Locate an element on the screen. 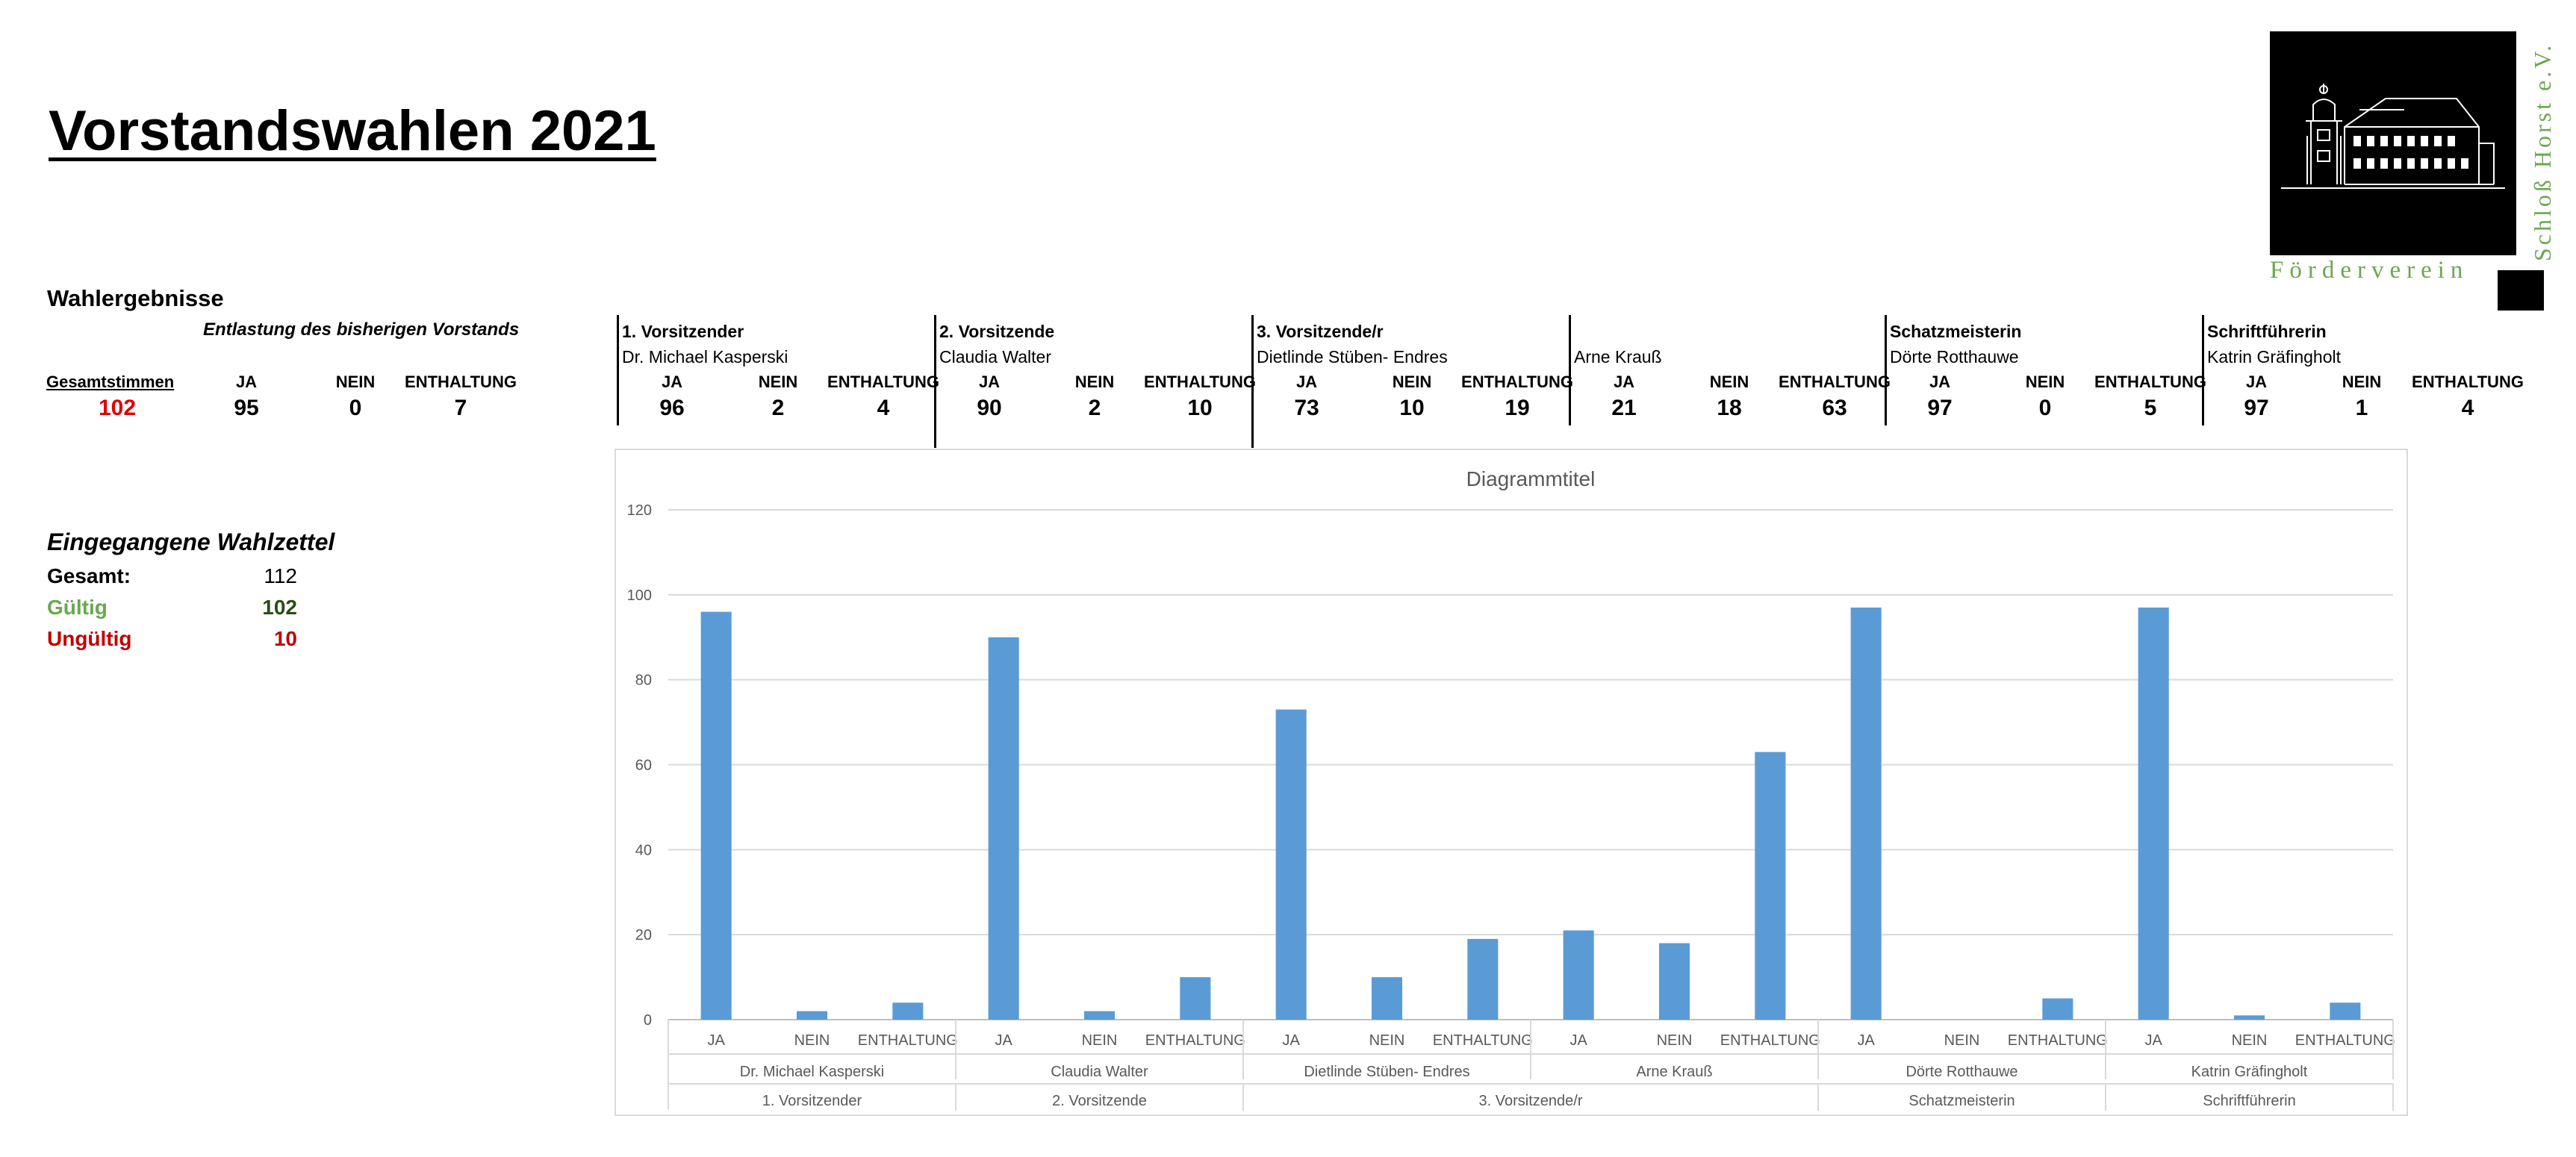 This screenshot has width=2576, height=1157. ja-value-3: 73 is located at coordinates (1306, 408).